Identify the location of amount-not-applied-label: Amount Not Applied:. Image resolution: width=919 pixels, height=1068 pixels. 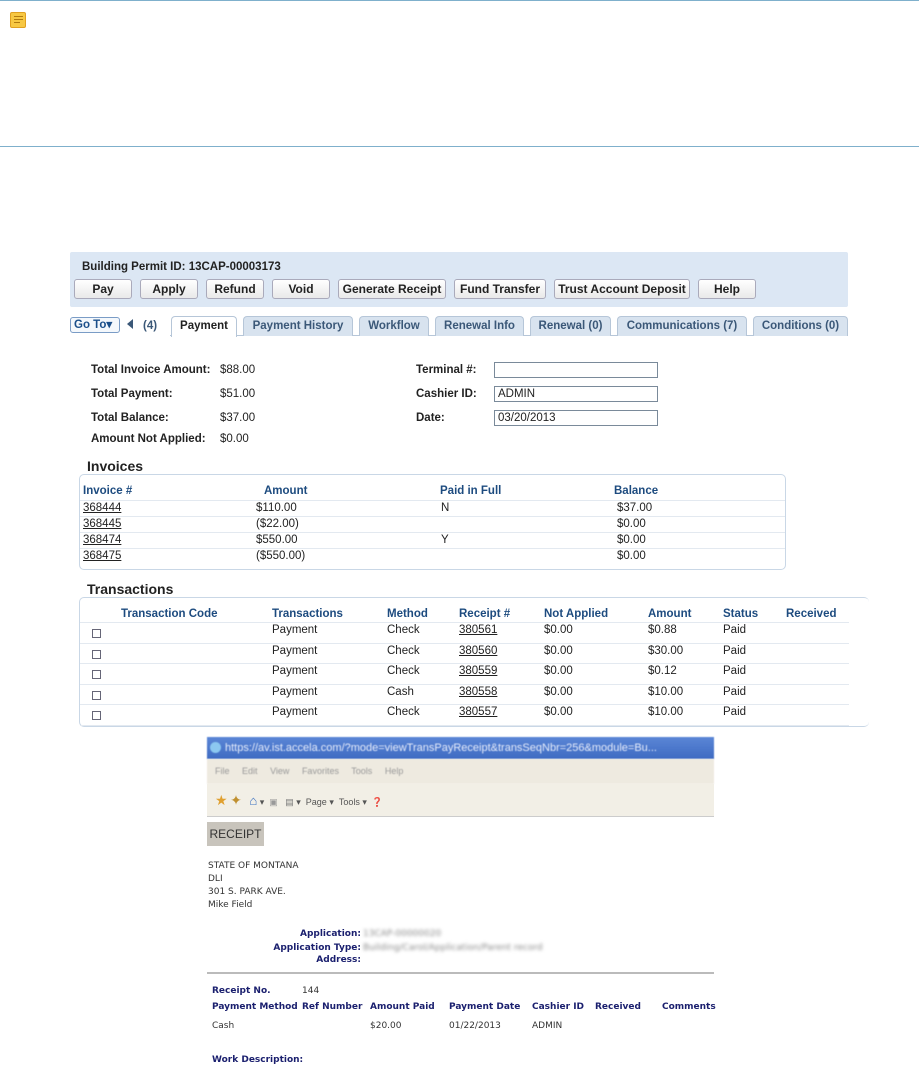
(148, 439).